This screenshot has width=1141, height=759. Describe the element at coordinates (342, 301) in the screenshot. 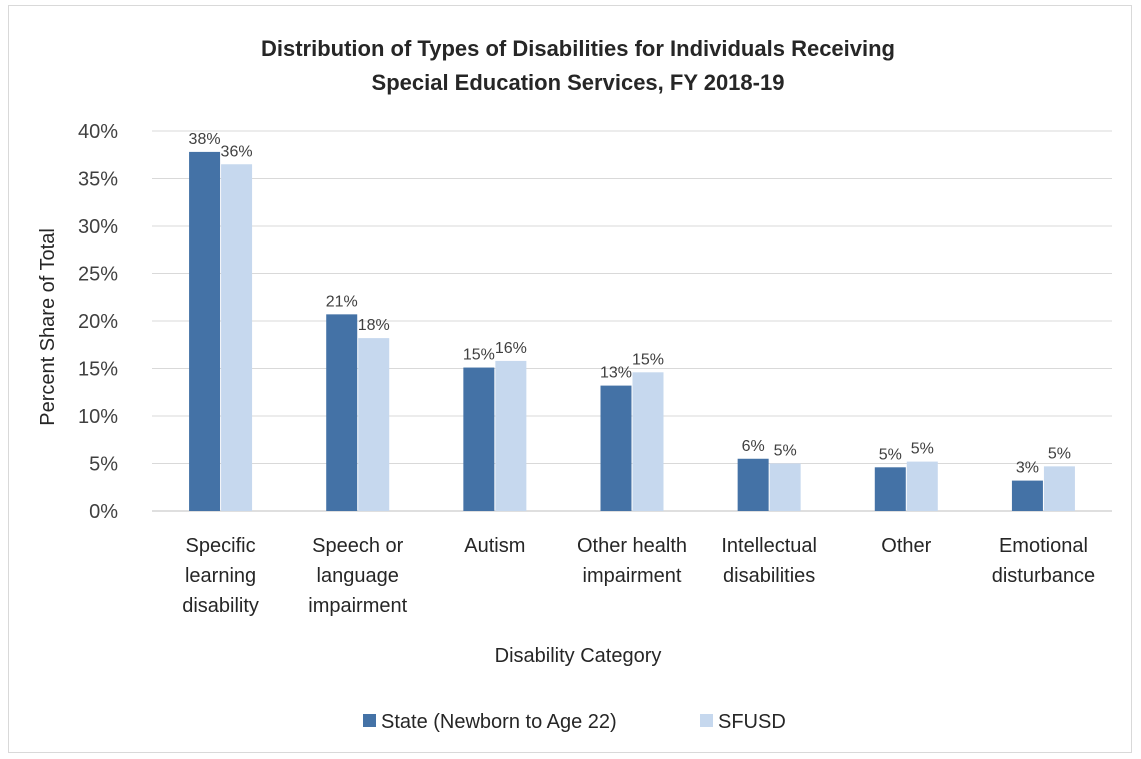

I see `data-label: 21%` at that location.